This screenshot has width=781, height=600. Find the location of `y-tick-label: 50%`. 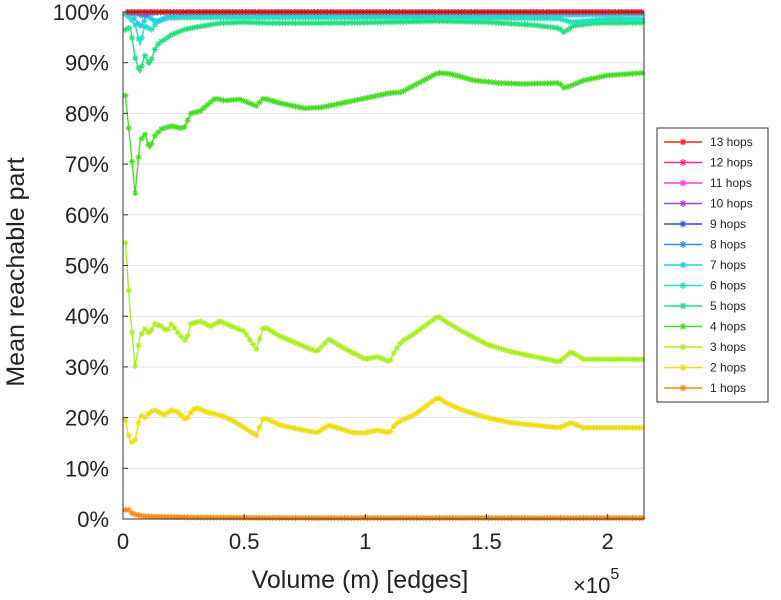

y-tick-label: 50% is located at coordinates (87, 266).